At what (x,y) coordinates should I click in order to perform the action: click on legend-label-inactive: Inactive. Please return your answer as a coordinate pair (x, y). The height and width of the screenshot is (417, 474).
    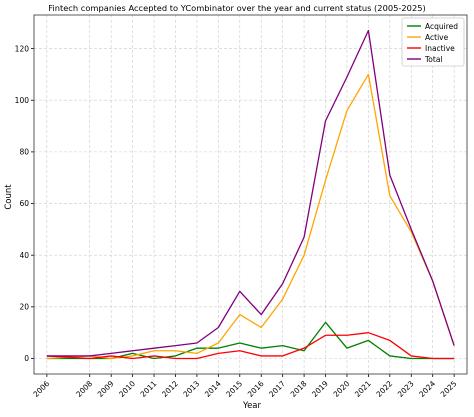
    Looking at the image, I should click on (440, 48).